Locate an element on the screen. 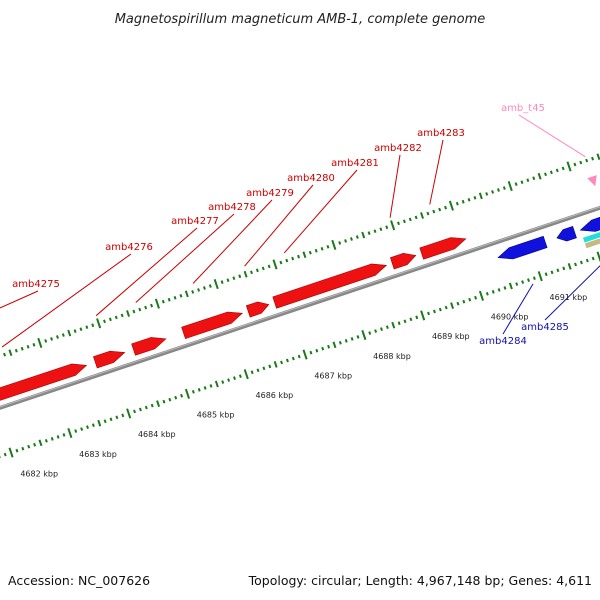 Image resolution: width=600 pixels, height=600 pixels. tick-label: 4682 kbp is located at coordinates (39, 473).